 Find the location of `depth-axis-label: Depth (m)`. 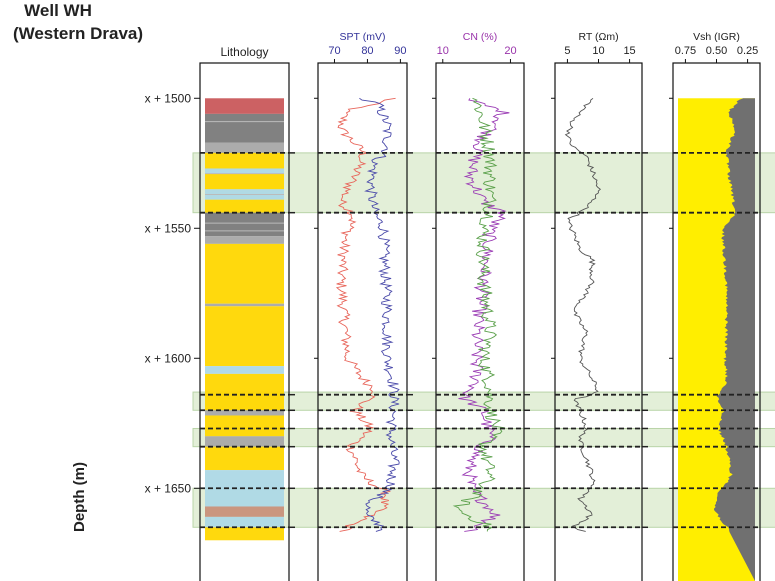

depth-axis-label: Depth (m) is located at coordinates (79, 497).